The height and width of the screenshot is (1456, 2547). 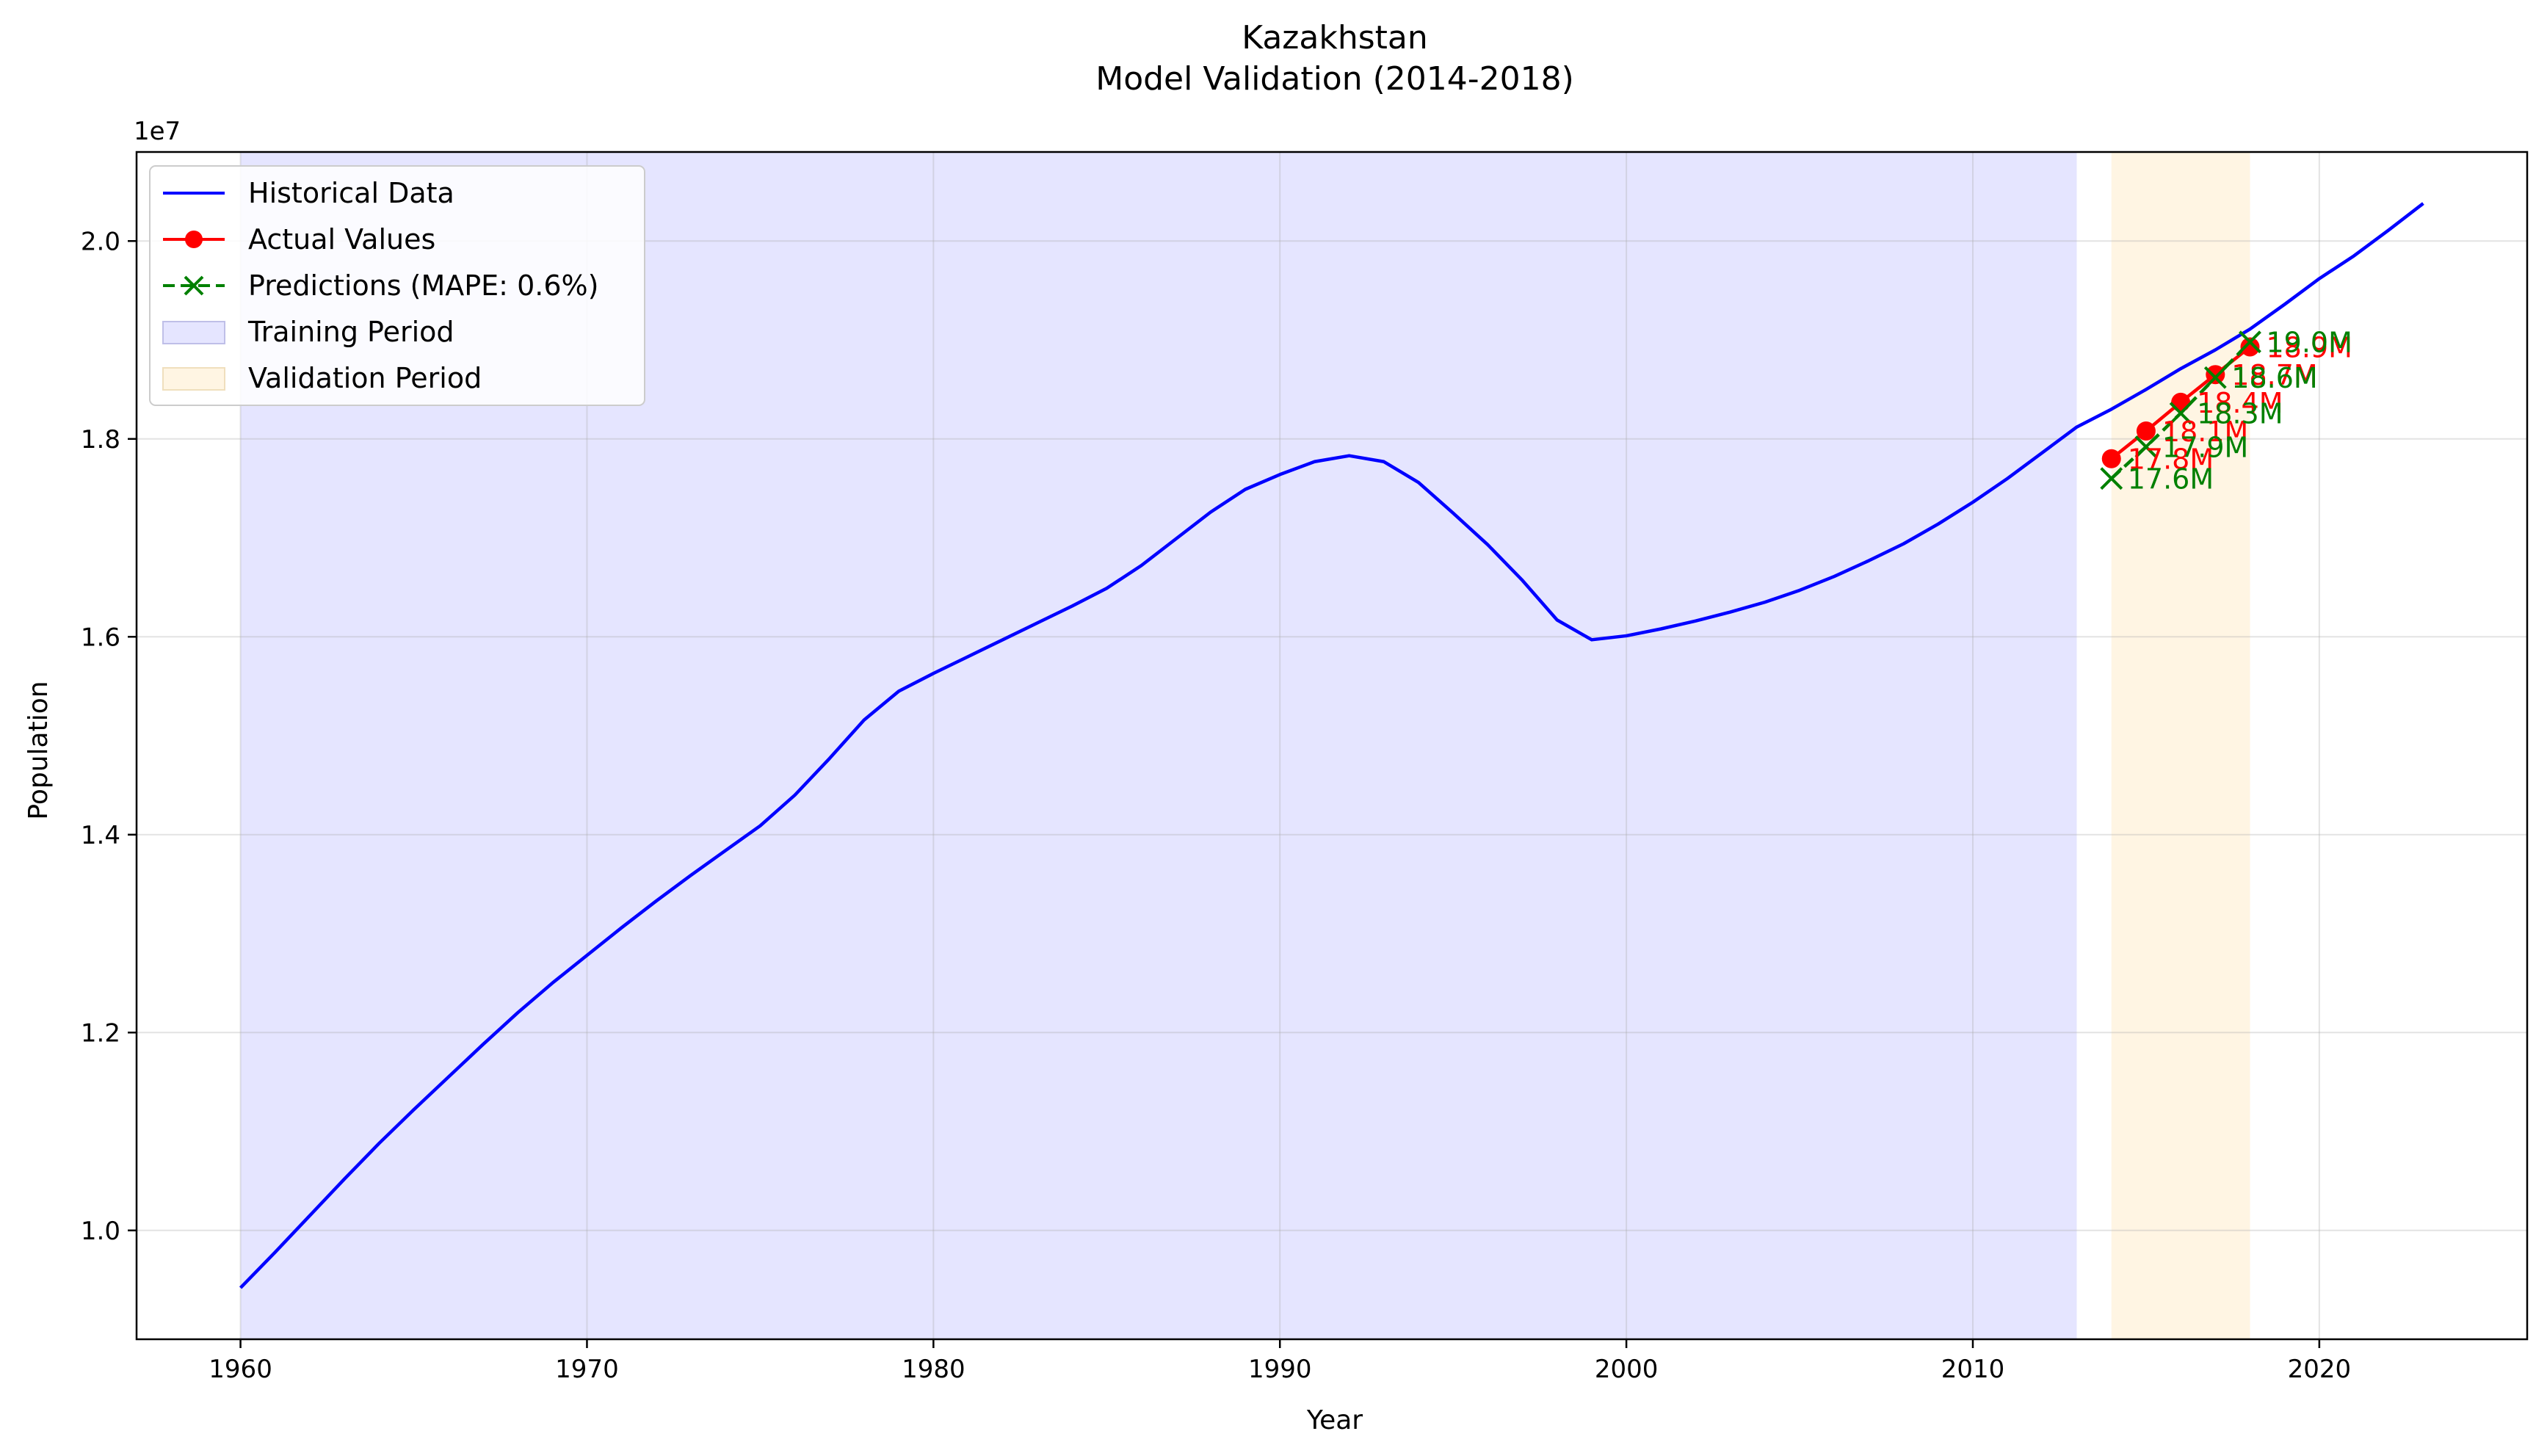 What do you see at coordinates (2274, 378) in the screenshot?
I see `prediction-value-label: 18.6M` at bounding box center [2274, 378].